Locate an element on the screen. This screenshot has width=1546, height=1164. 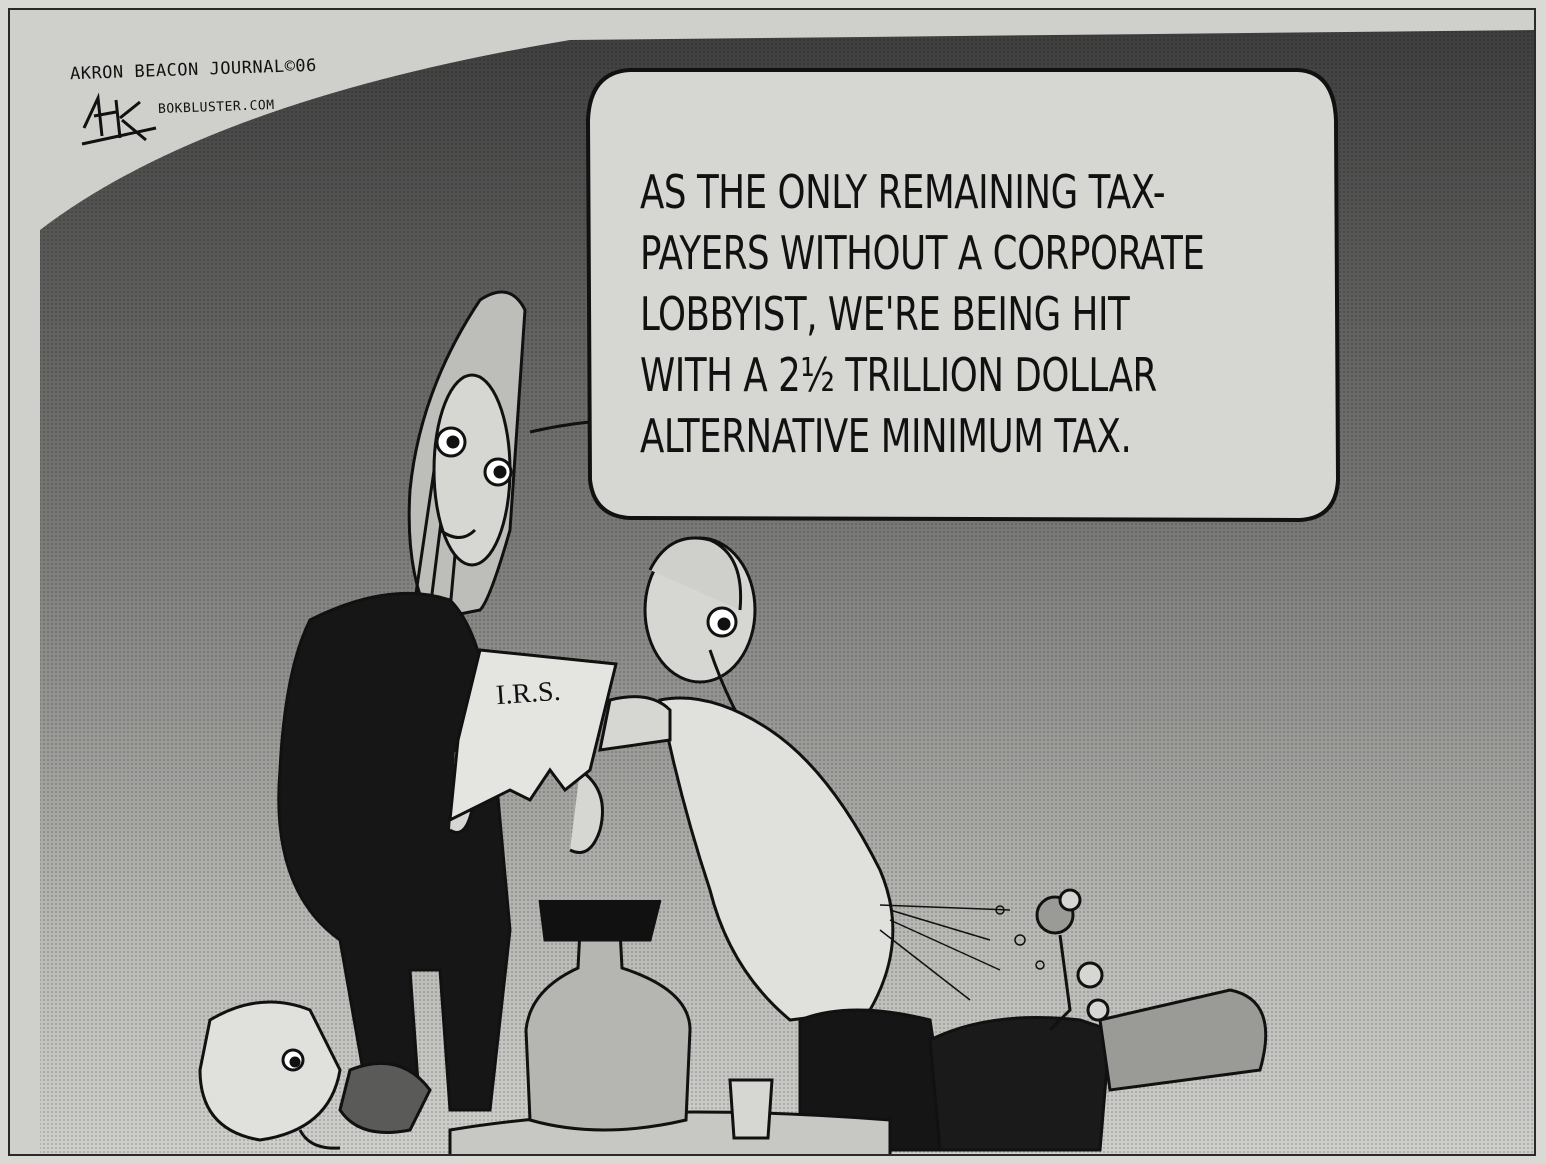
bubble-line: PAYERS WITHOUT A CORPORATE is located at coordinates (922, 253).